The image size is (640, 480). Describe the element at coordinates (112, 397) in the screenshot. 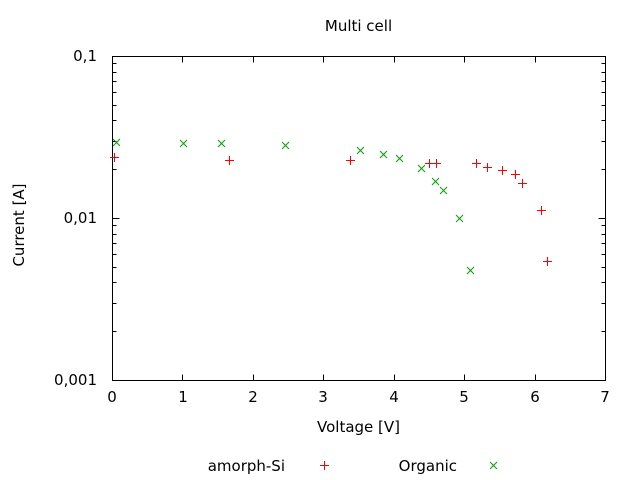

I see `x-tick-label: 0` at that location.